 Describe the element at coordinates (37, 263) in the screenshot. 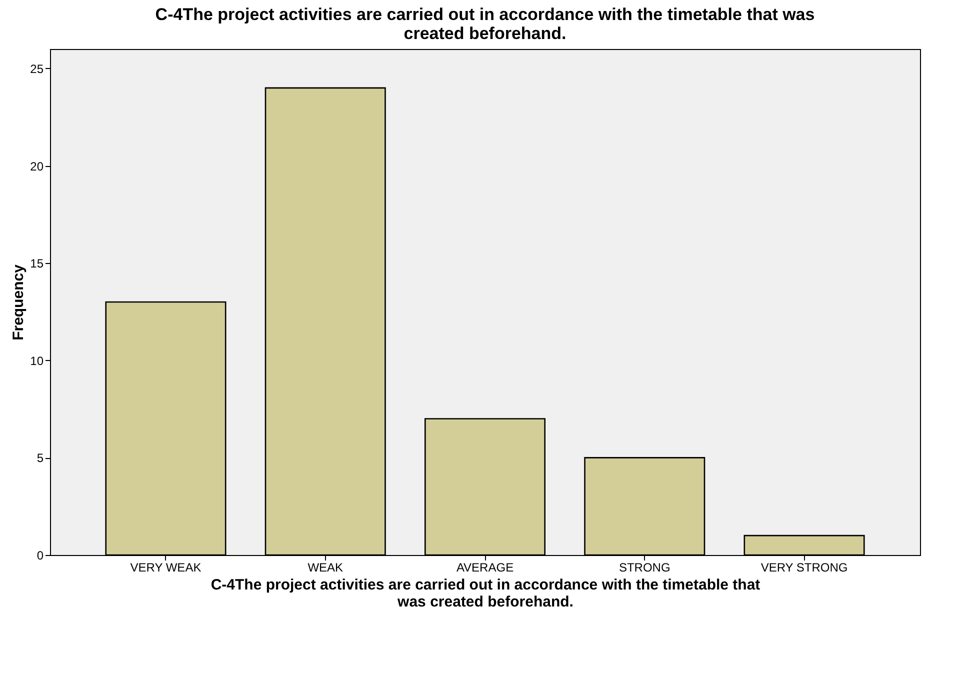

I see `y-tick-label: 15` at that location.